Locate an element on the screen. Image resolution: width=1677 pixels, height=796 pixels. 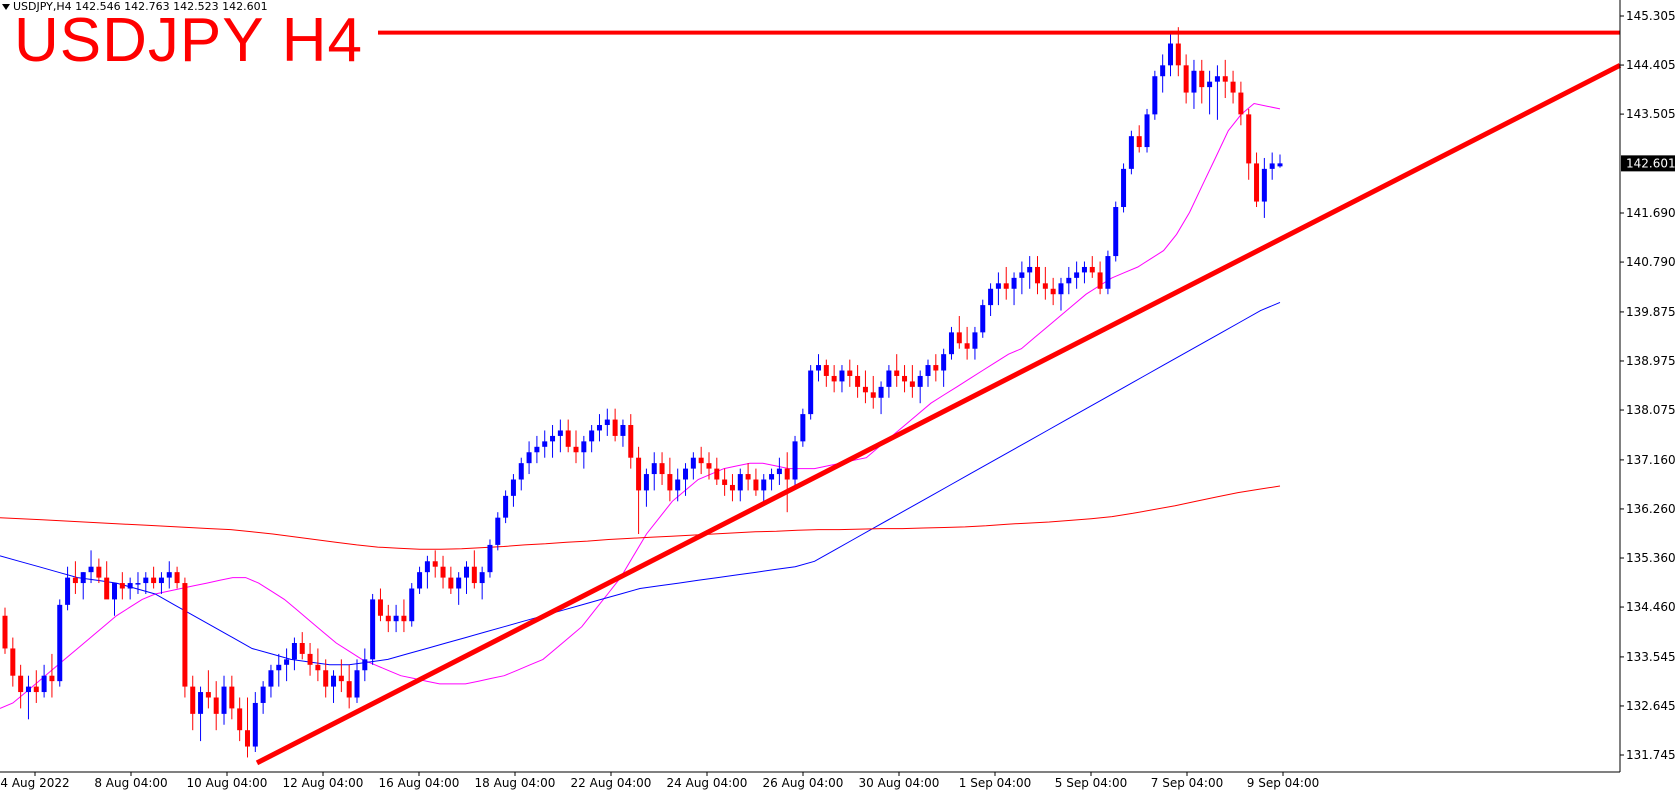
dropdown-triangle-icon is located at coordinates (6, 7).